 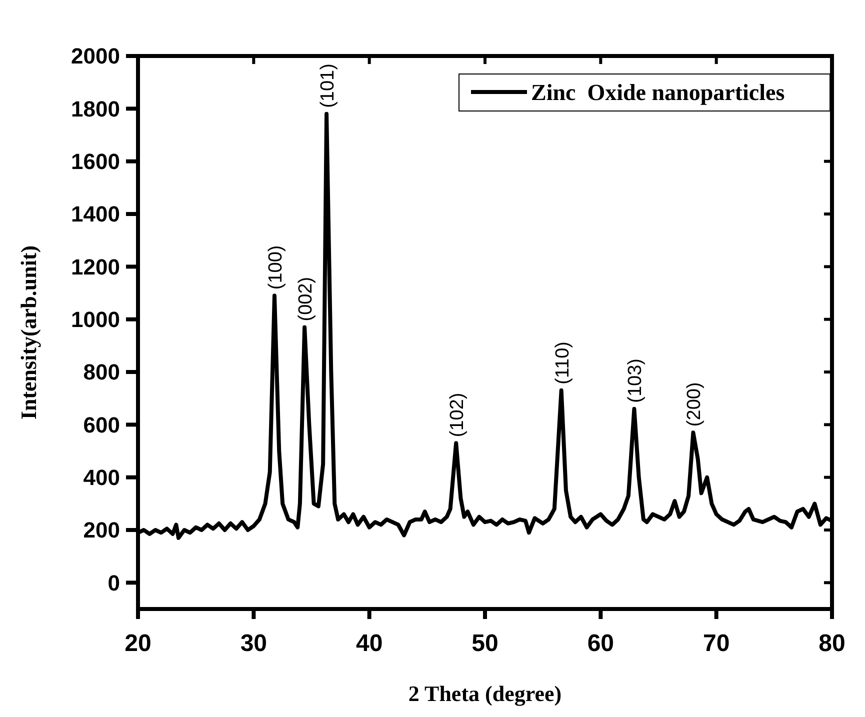 What do you see at coordinates (328, 86) in the screenshot?
I see `annotation: (101)` at bounding box center [328, 86].